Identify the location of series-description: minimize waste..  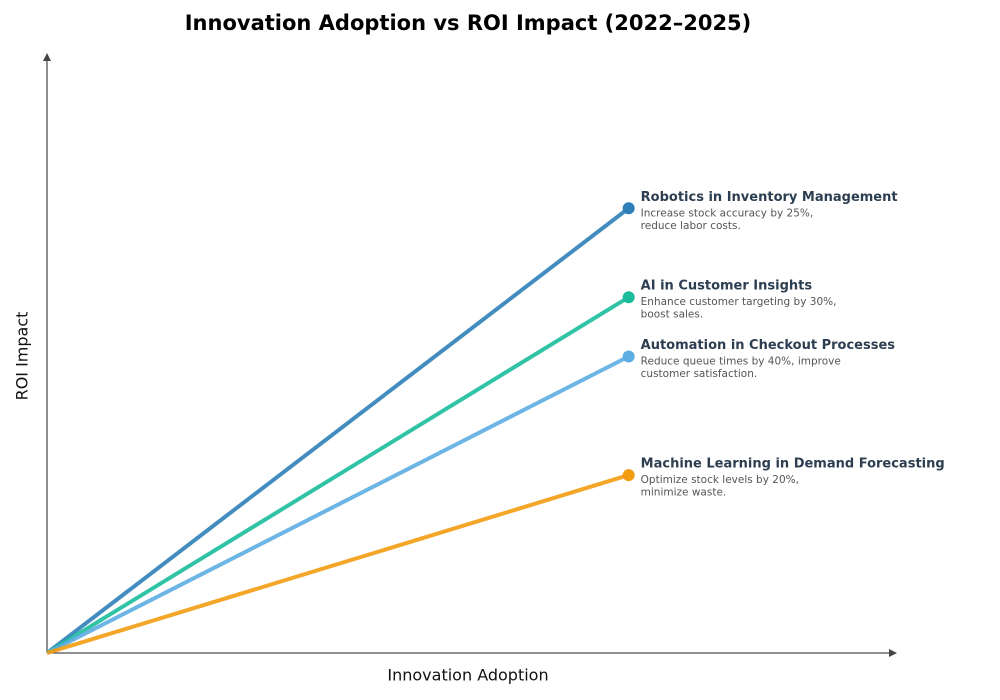
(684, 493).